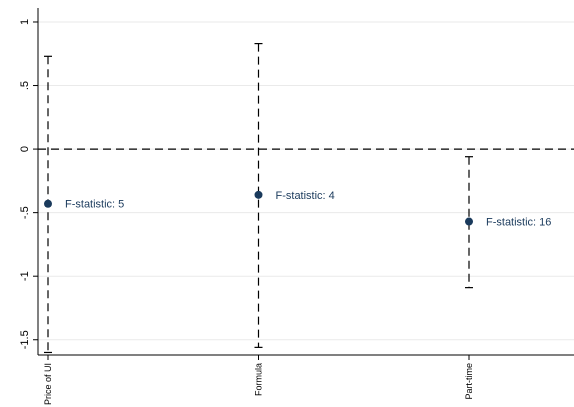  What do you see at coordinates (469, 381) in the screenshot?
I see `x-tick-label: Part-time` at bounding box center [469, 381].